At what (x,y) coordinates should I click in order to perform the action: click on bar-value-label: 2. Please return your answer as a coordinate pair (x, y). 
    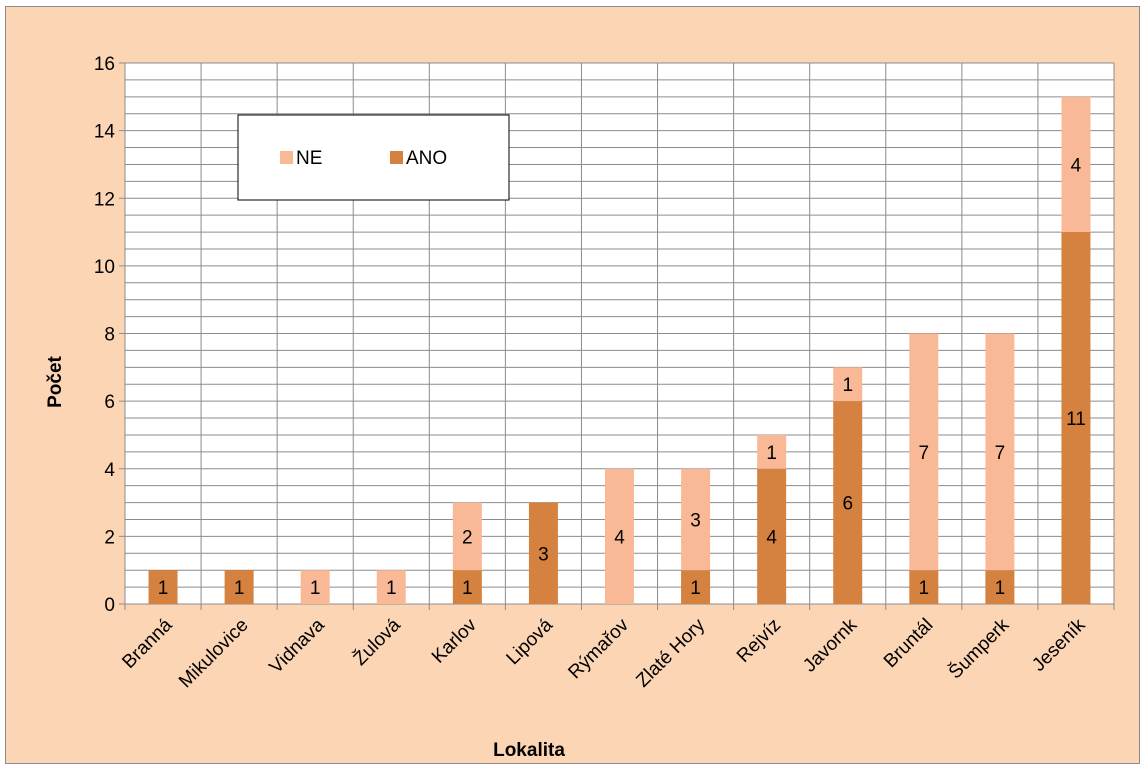
    Looking at the image, I should click on (467, 537).